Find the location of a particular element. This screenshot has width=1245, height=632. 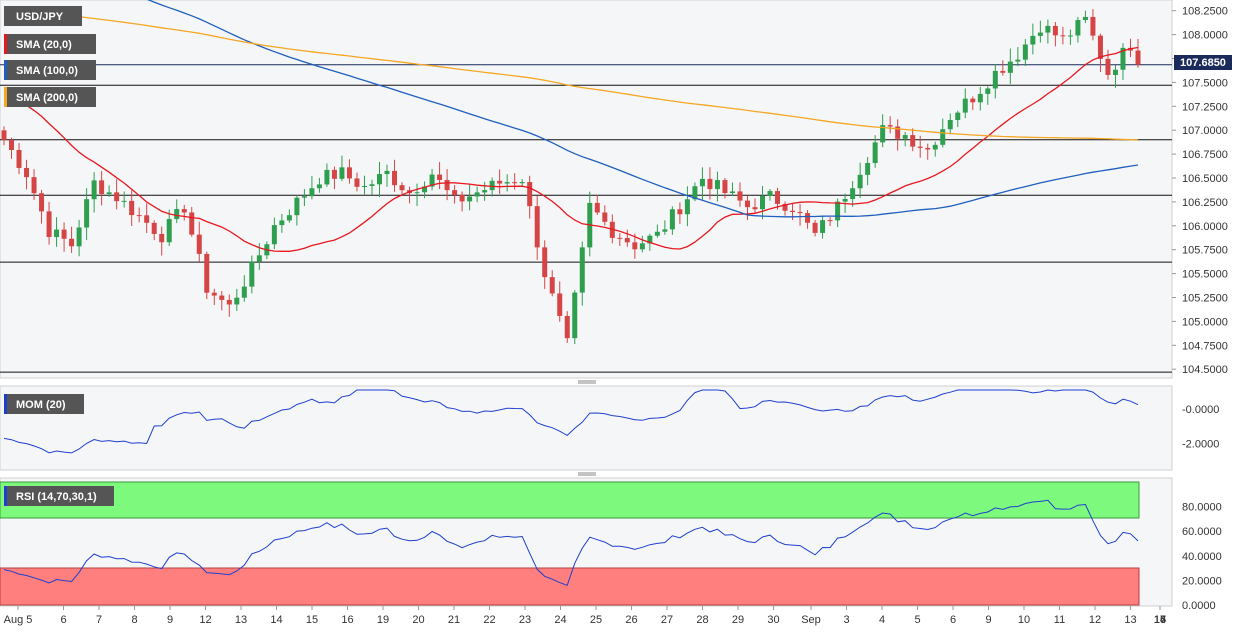

current-price-value: 107.6850 is located at coordinates (1203, 63).